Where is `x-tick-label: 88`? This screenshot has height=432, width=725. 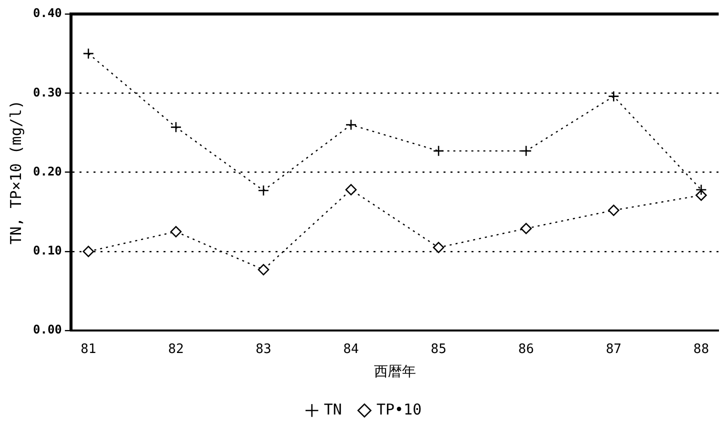 x-tick-label: 88 is located at coordinates (701, 349).